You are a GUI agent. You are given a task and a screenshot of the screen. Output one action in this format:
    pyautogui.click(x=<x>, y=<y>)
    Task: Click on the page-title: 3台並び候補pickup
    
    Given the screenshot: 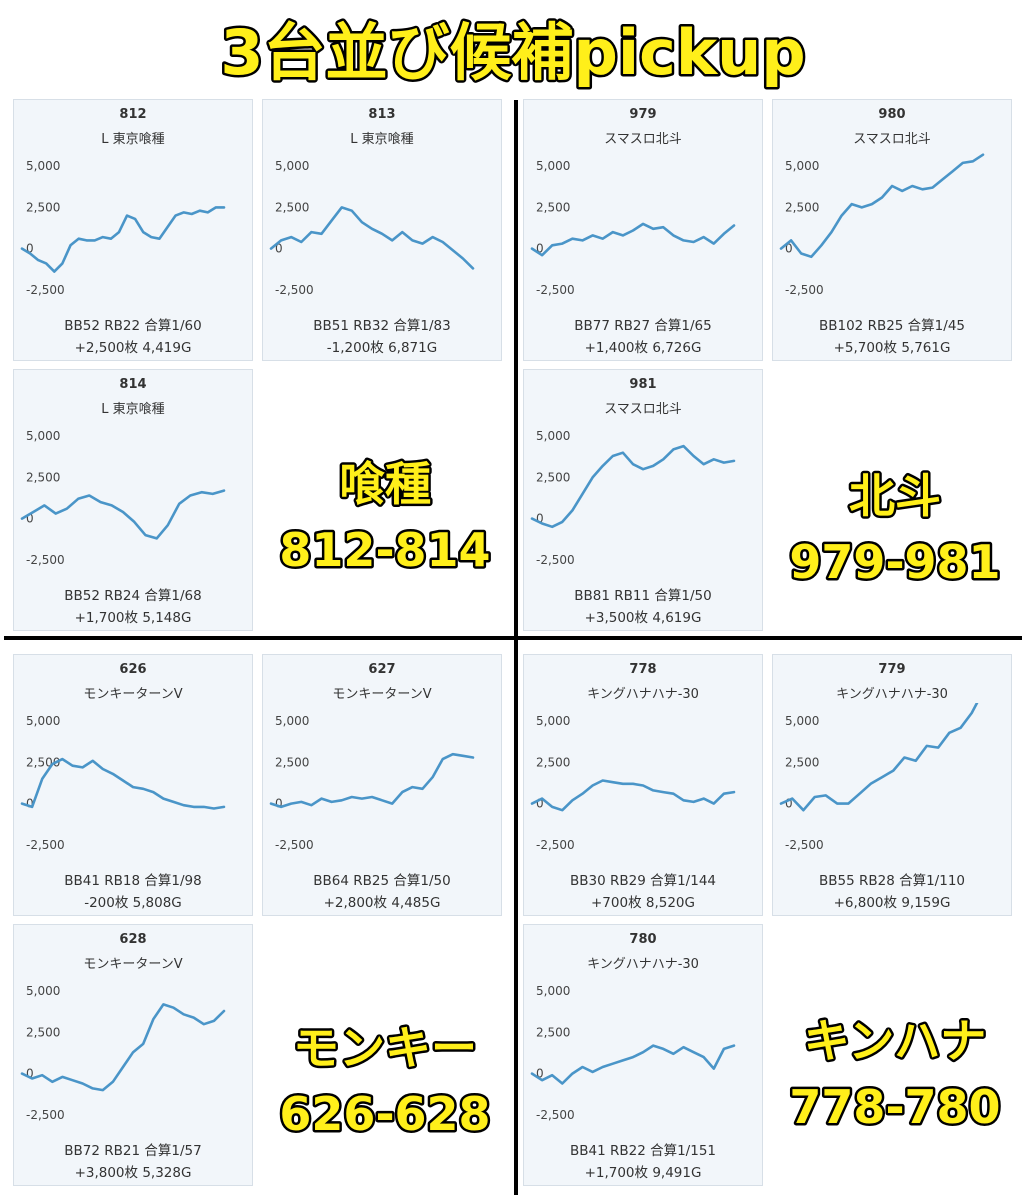 What is the action you would take?
    pyautogui.click(x=513, y=53)
    